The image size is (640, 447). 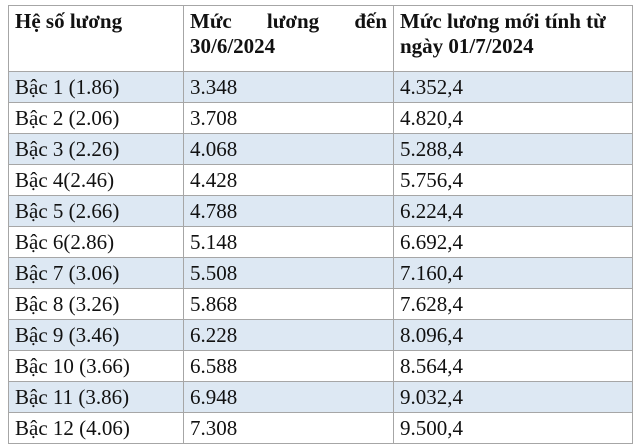 I want to click on table-row: Bậc 12 (4.06) 7.308 9.500,4, so click(x=320, y=428).